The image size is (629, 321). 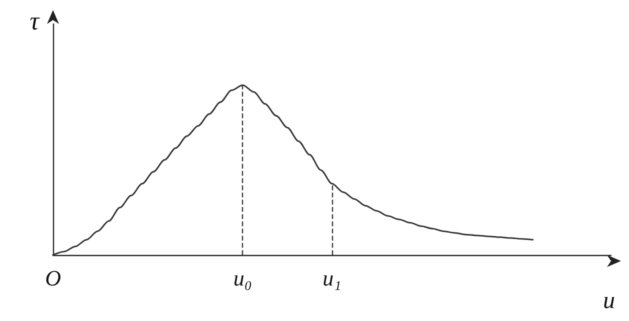 What do you see at coordinates (35, 21) in the screenshot?
I see `y-axis-title: τ` at bounding box center [35, 21].